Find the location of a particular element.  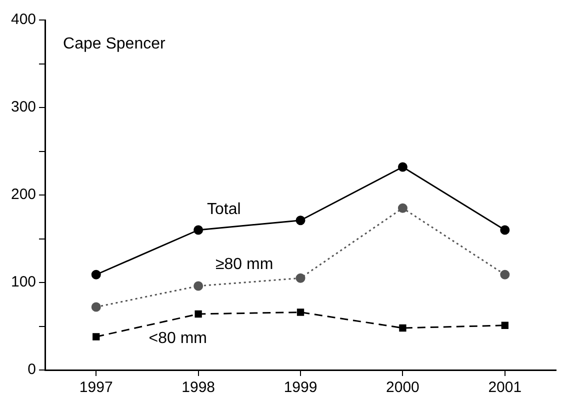

series-label: Total is located at coordinates (223, 209).